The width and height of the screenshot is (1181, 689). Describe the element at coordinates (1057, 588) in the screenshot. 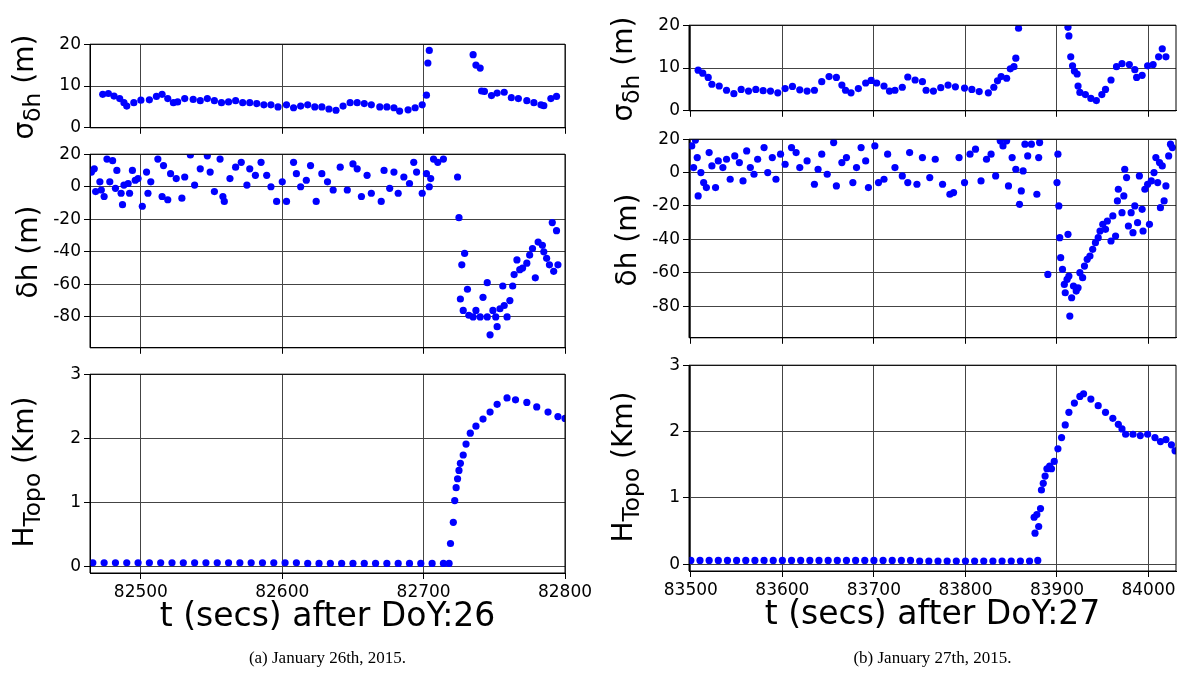

I see `x-tick-label: 83900` at that location.